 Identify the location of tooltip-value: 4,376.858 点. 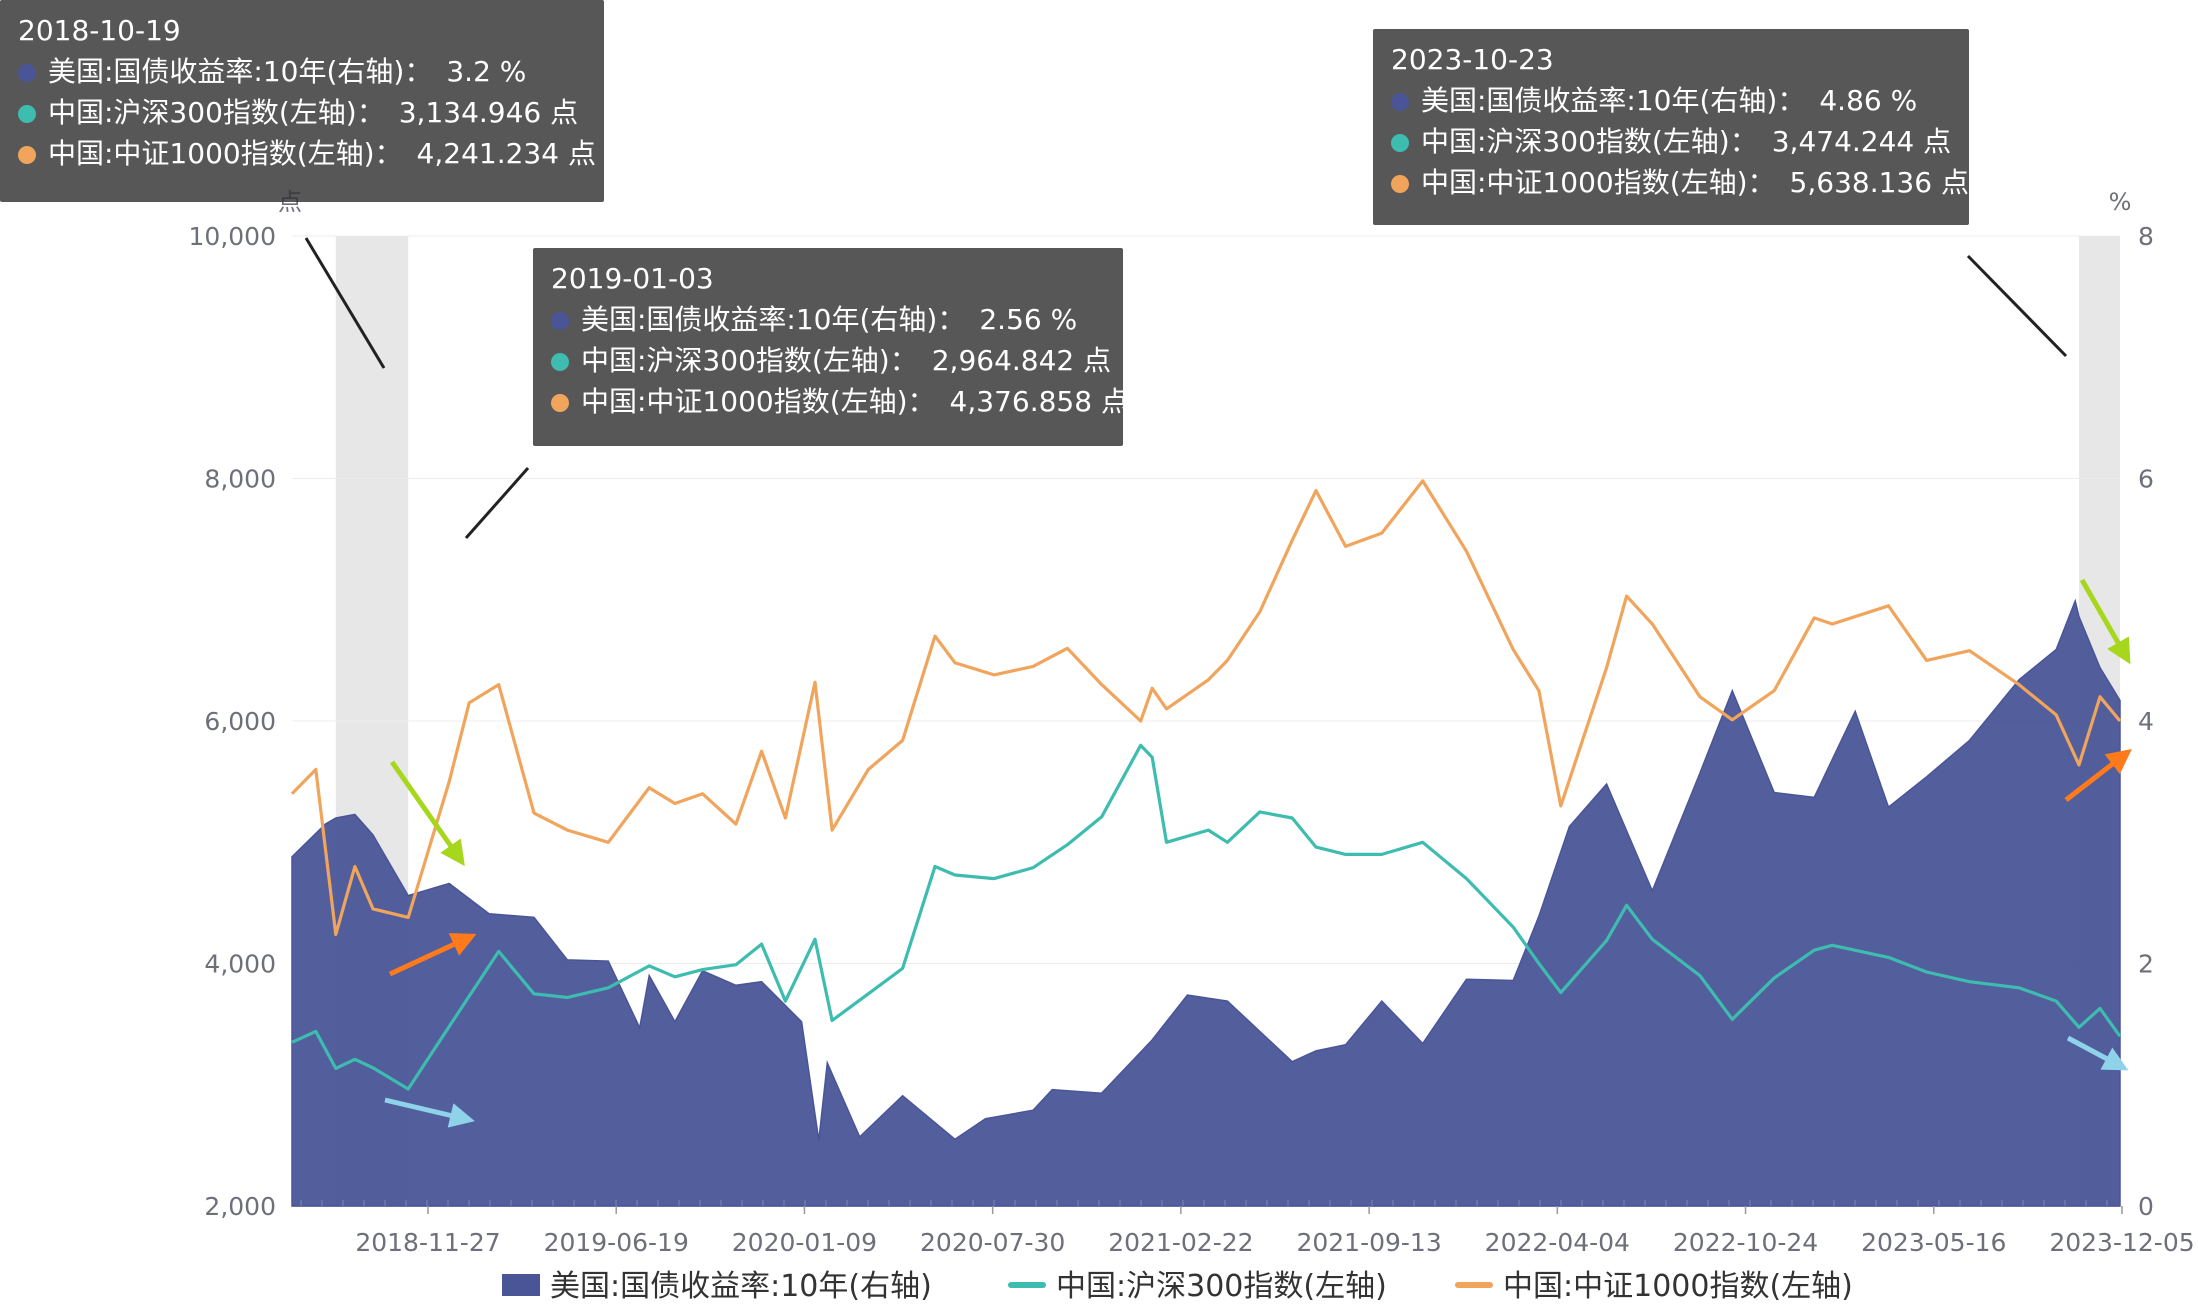
(1039, 401).